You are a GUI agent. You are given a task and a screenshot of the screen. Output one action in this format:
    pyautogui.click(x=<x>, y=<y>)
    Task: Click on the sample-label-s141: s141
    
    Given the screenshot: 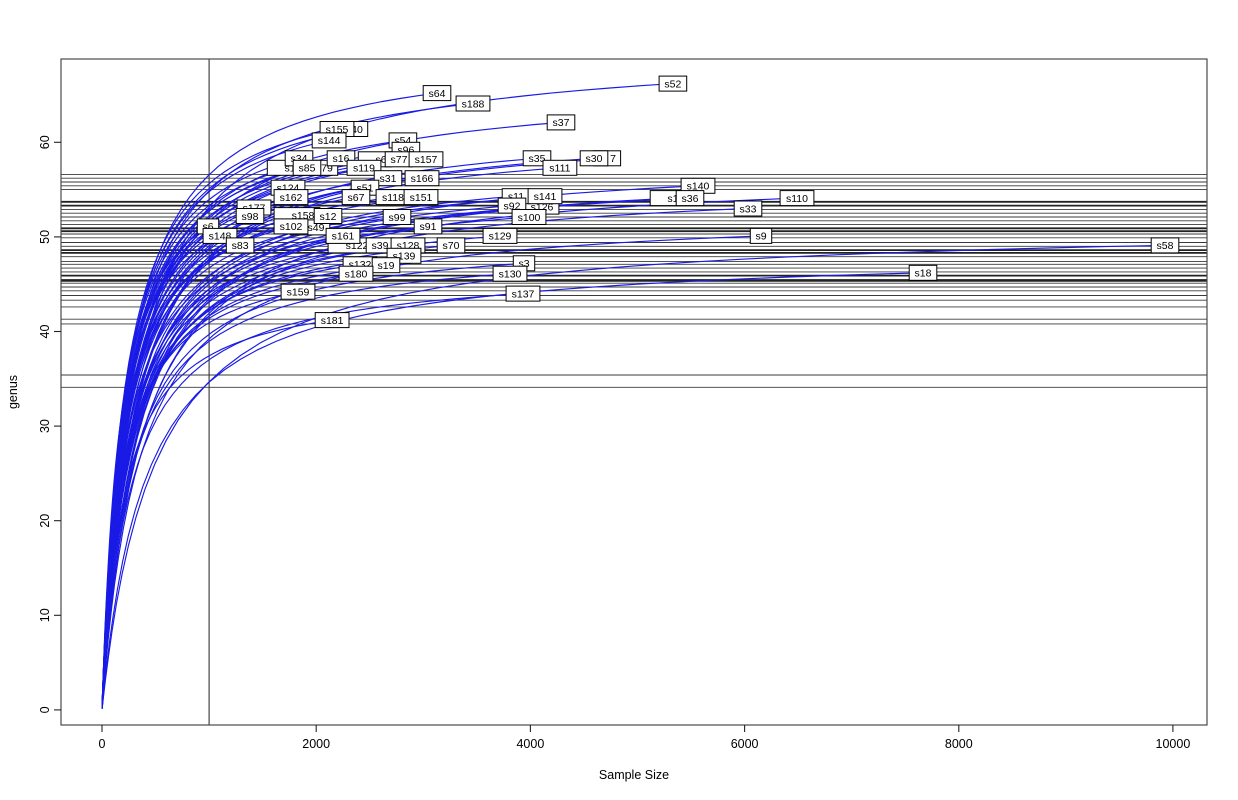 What is the action you would take?
    pyautogui.click(x=545, y=196)
    